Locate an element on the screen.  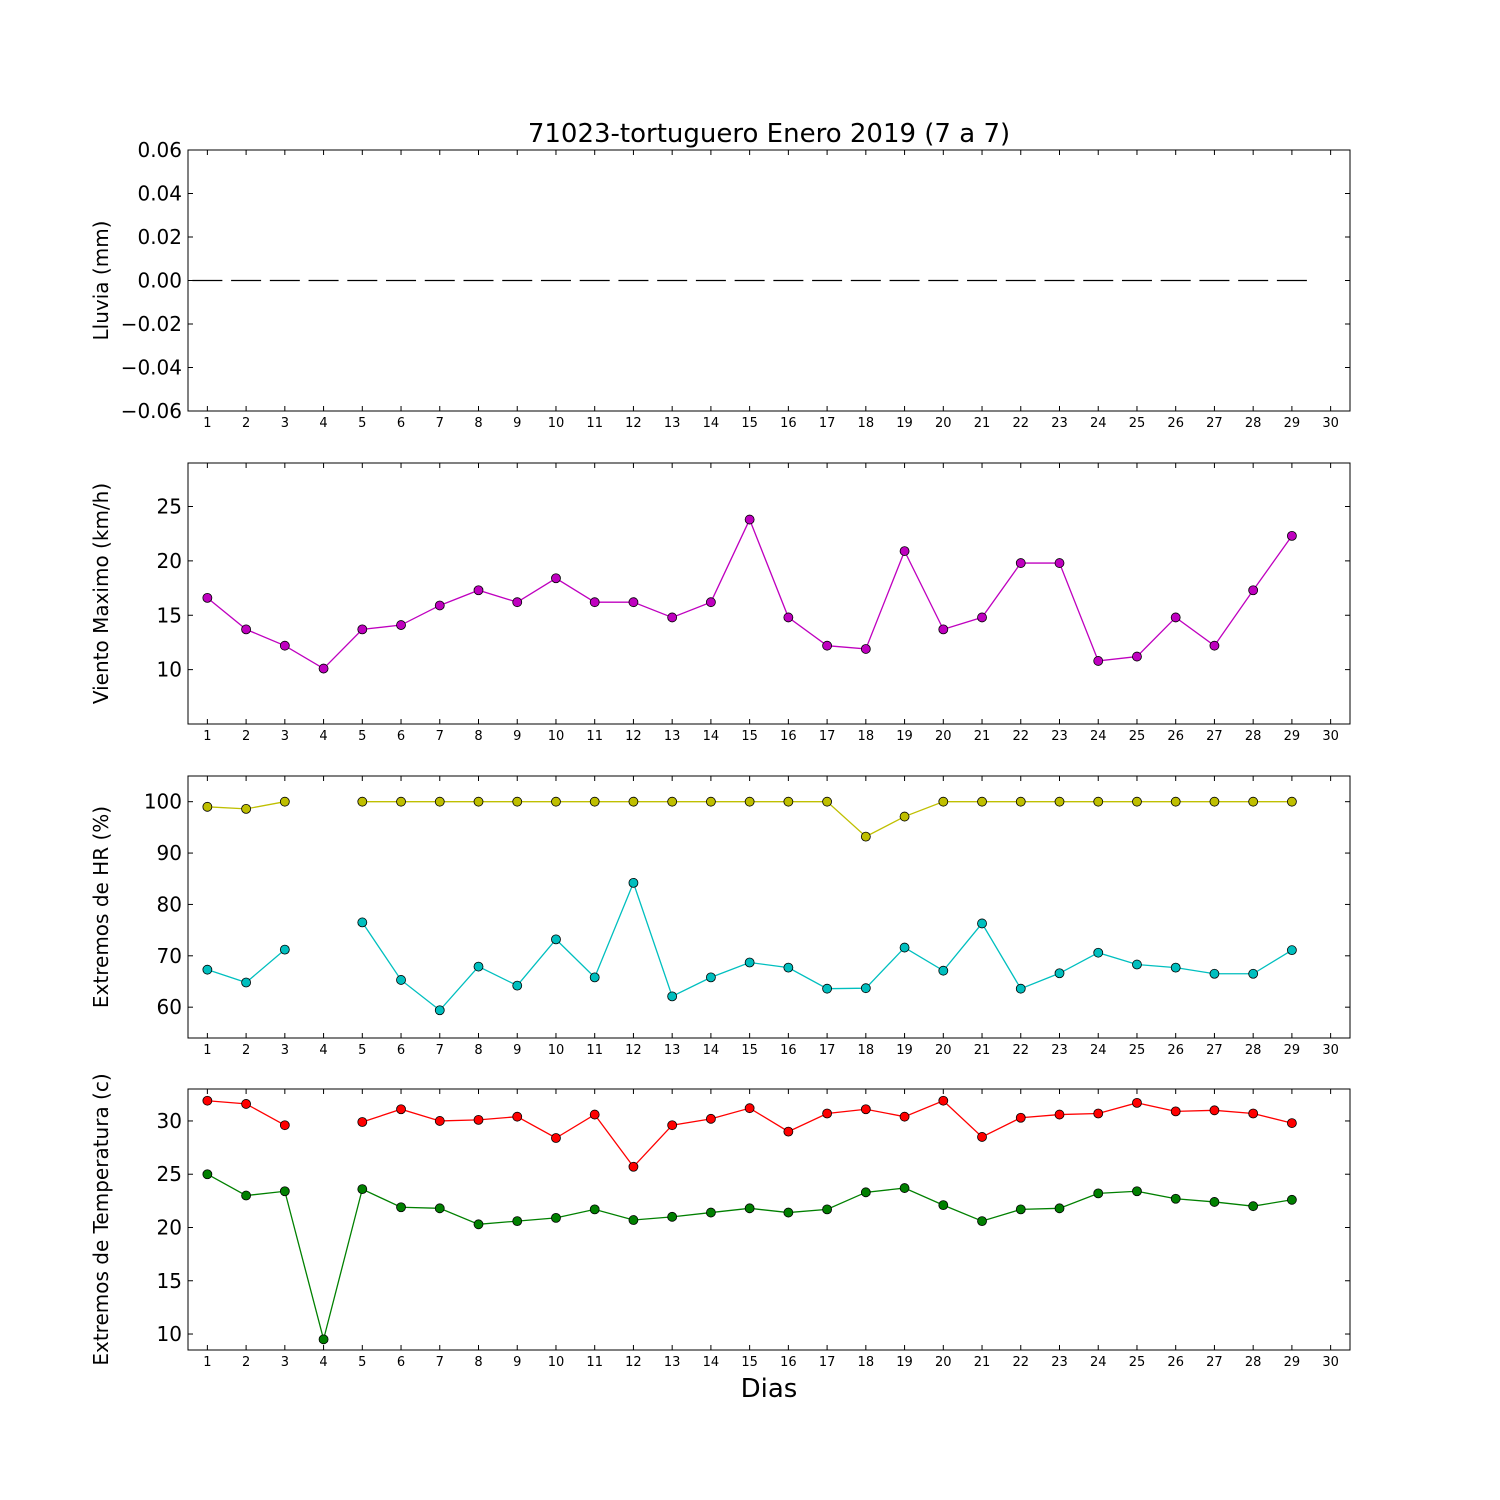
x-tick-label: 17 is located at coordinates (827, 736).